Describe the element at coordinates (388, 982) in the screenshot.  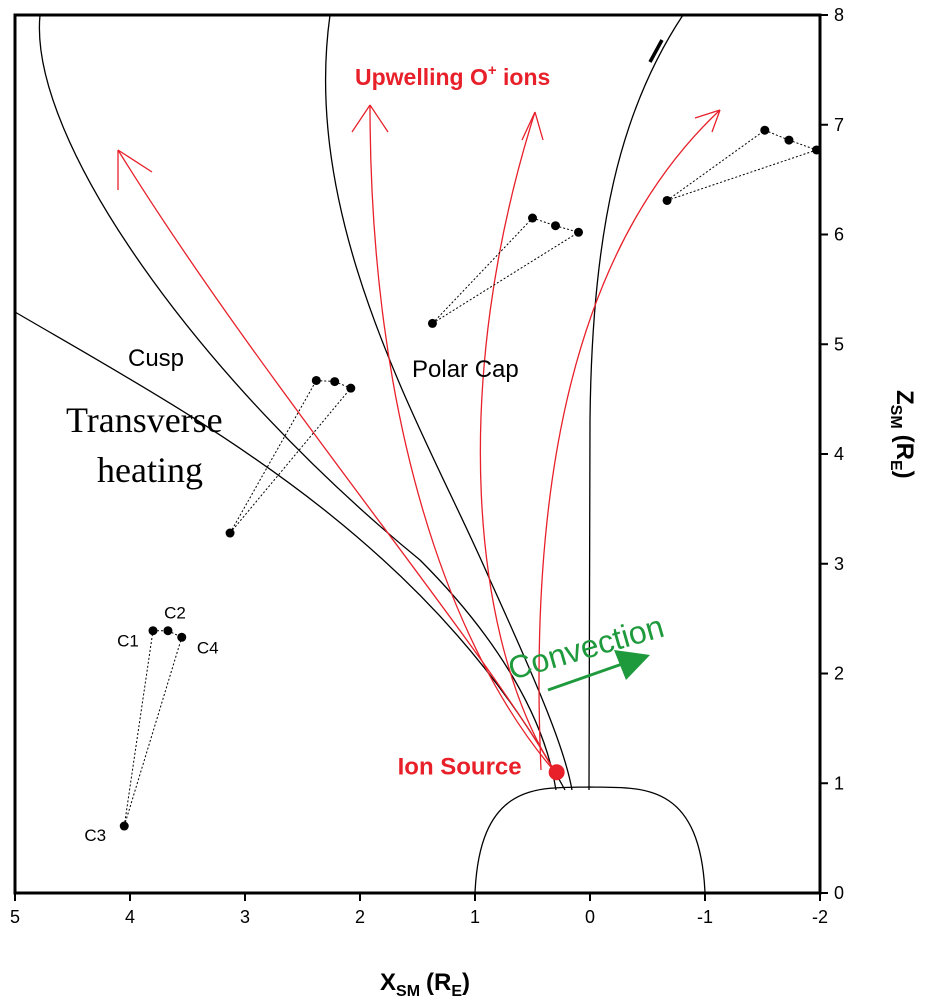
I see `x-label-main: X` at that location.